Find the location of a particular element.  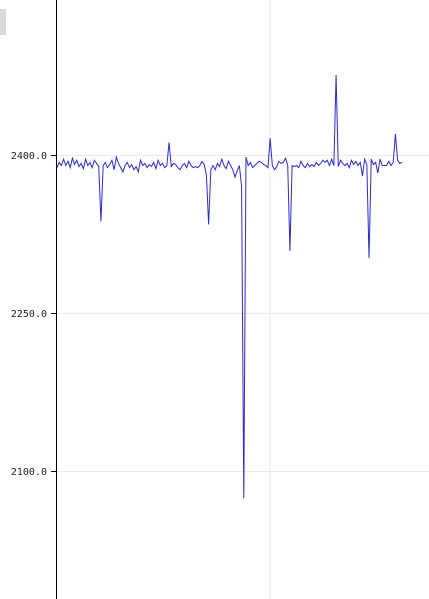

y-tick-label: 2250.0 is located at coordinates (29, 314).